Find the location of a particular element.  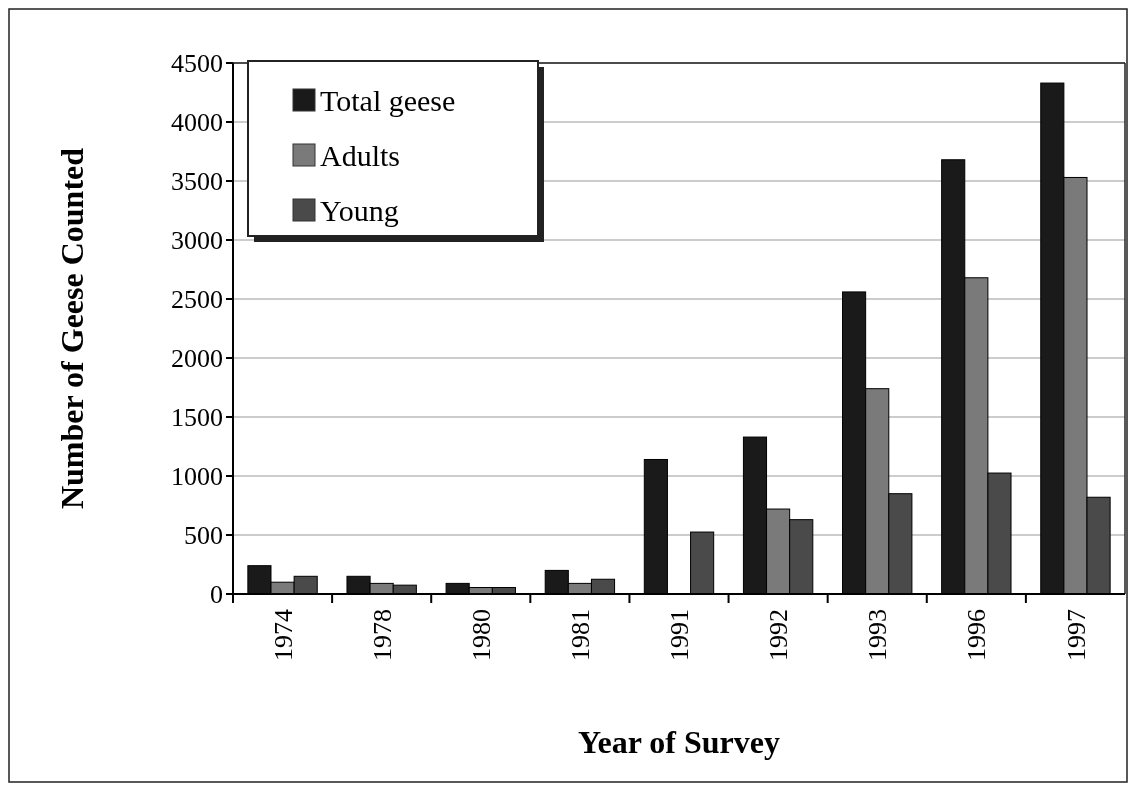

x-tick-label: 1974 is located at coordinates (283, 635).